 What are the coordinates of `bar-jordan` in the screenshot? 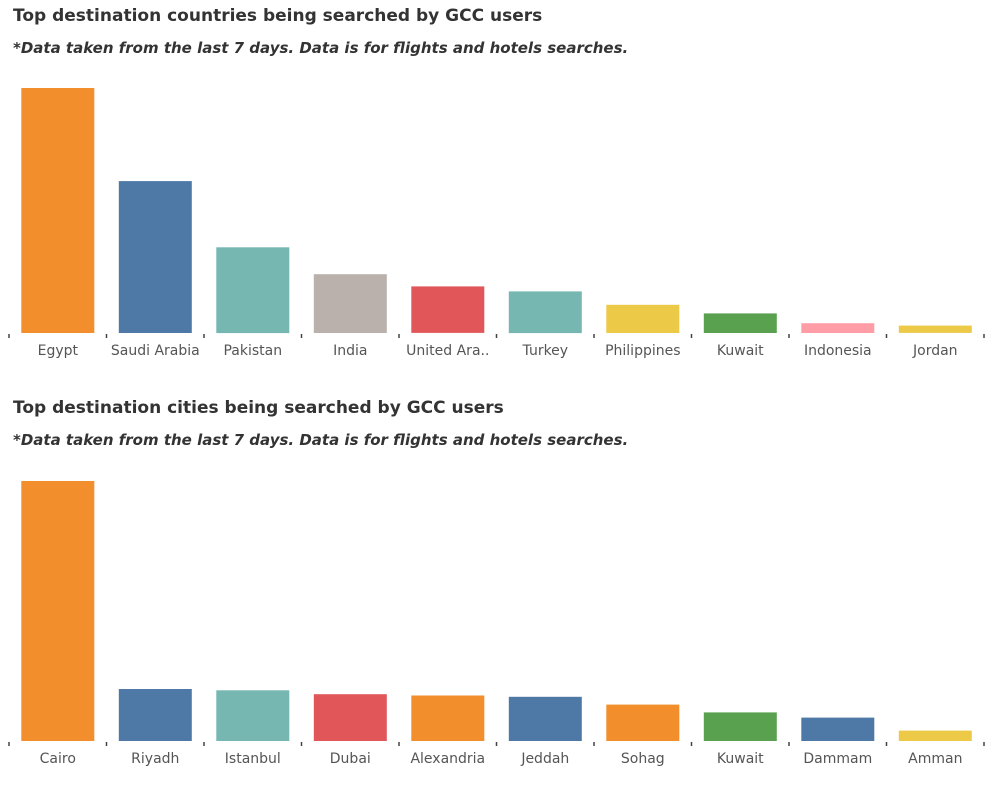 It's located at (935, 329).